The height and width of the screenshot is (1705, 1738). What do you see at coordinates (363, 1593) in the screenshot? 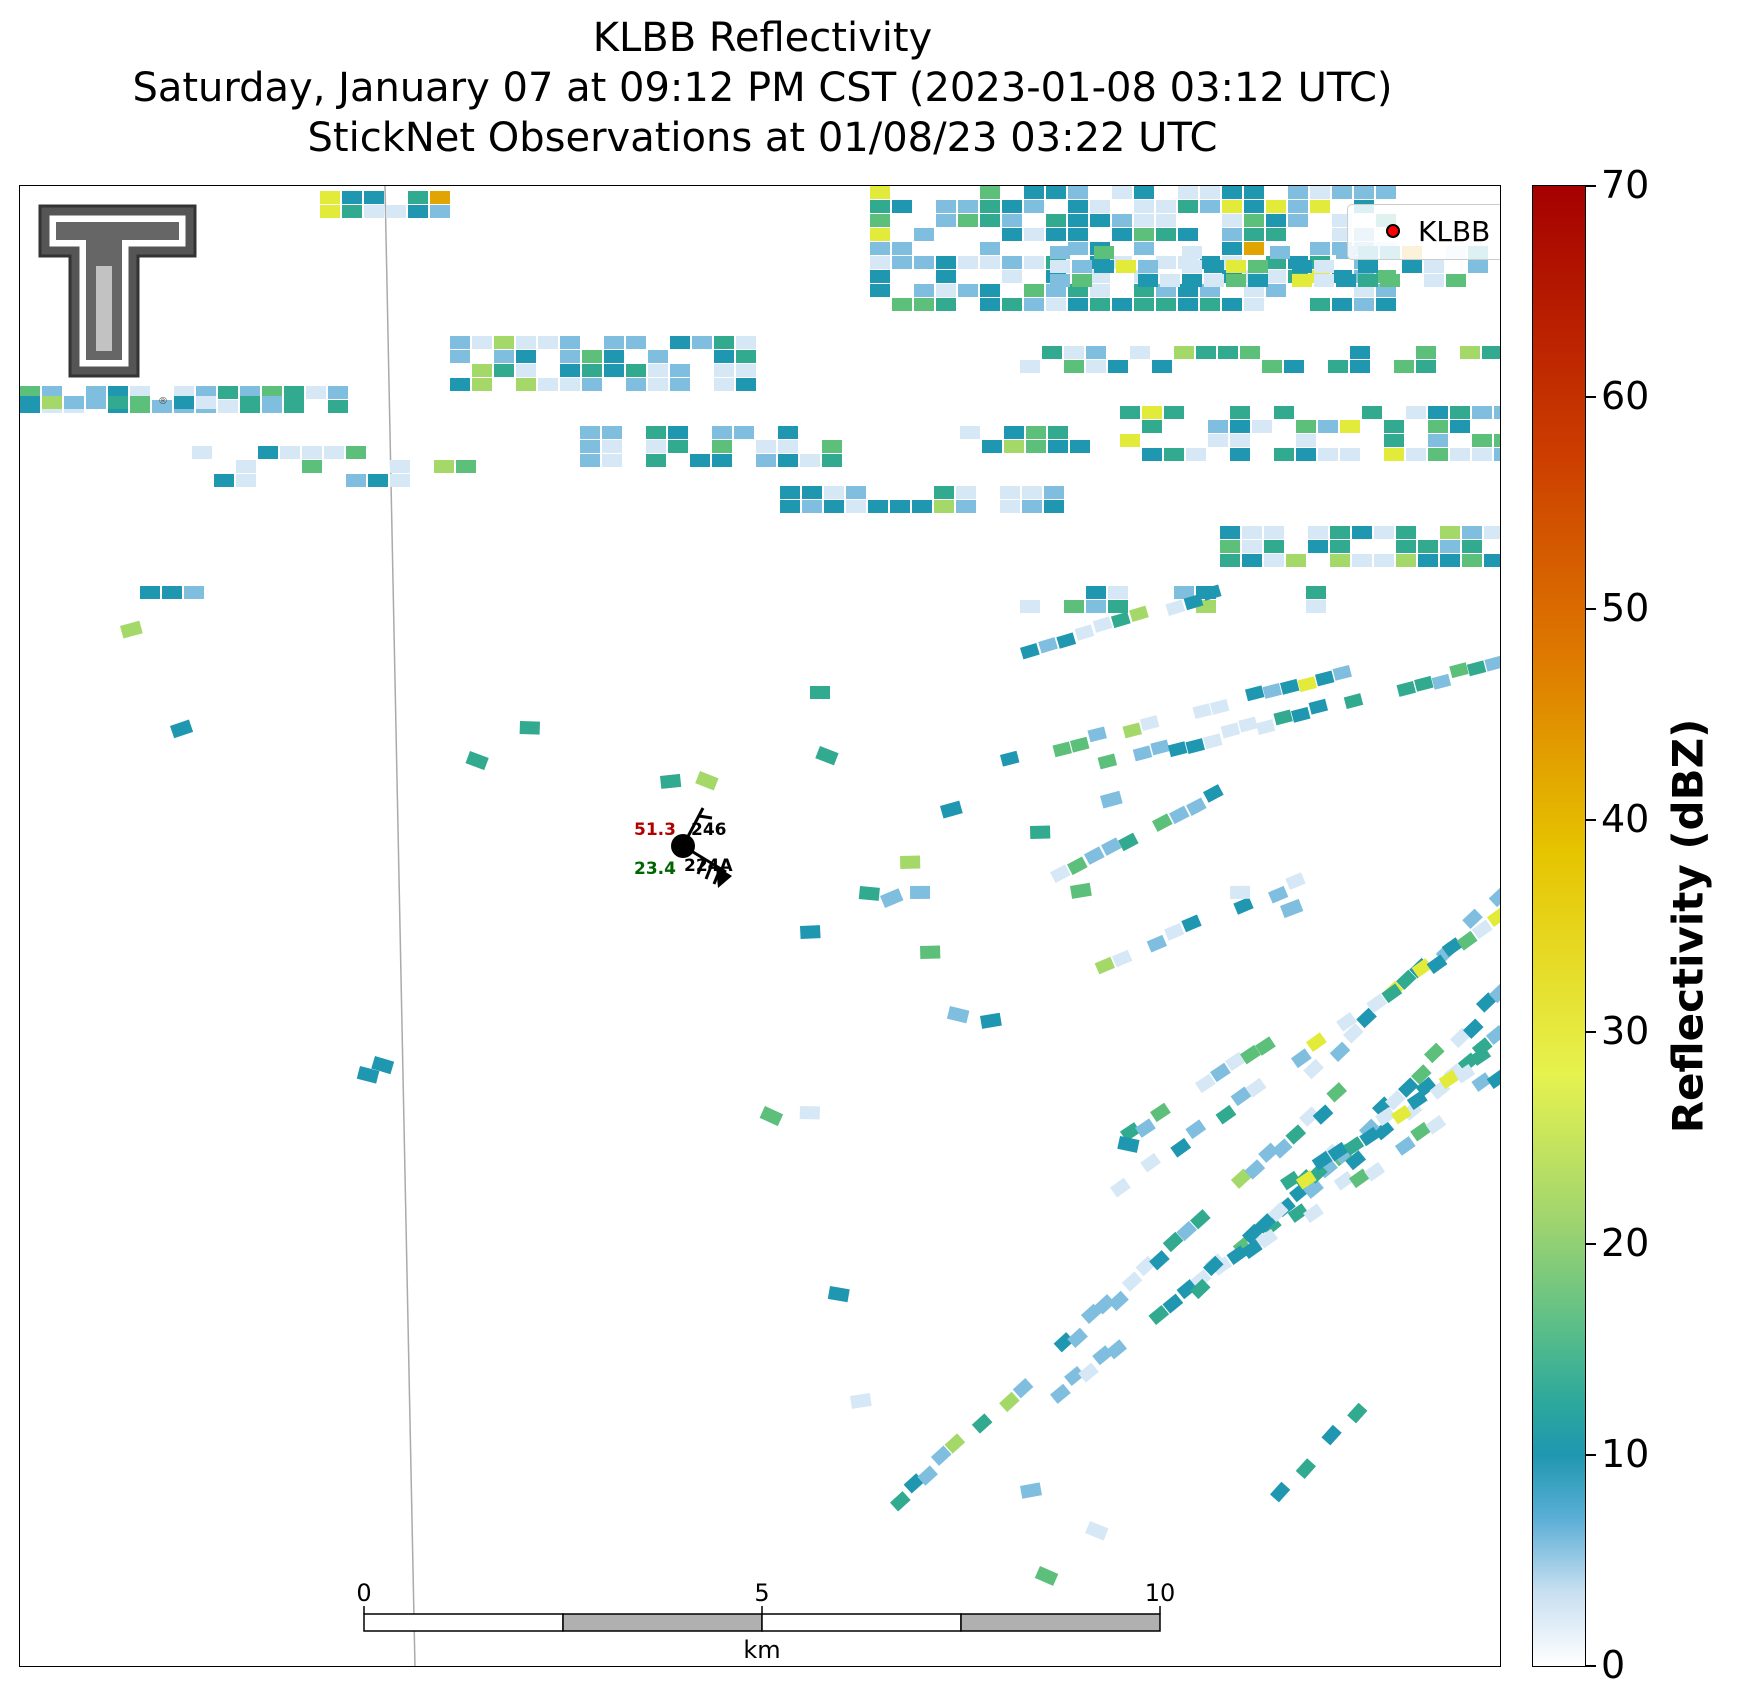
I see `scale-label-0: 0` at bounding box center [363, 1593].